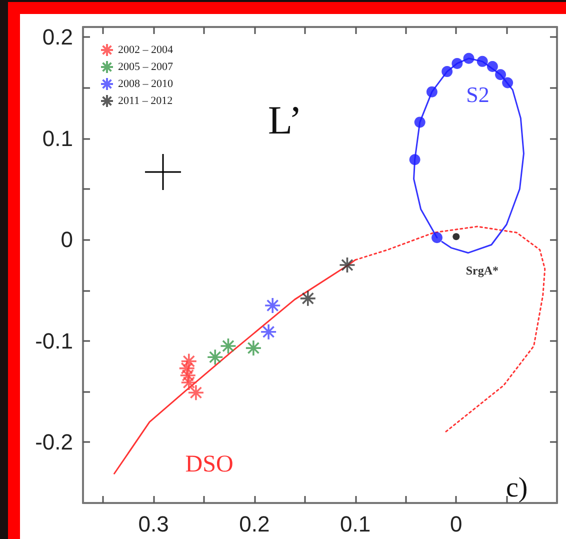 The image size is (566, 539). What do you see at coordinates (482, 271) in the screenshot?
I see `text: SrgA*` at bounding box center [482, 271].